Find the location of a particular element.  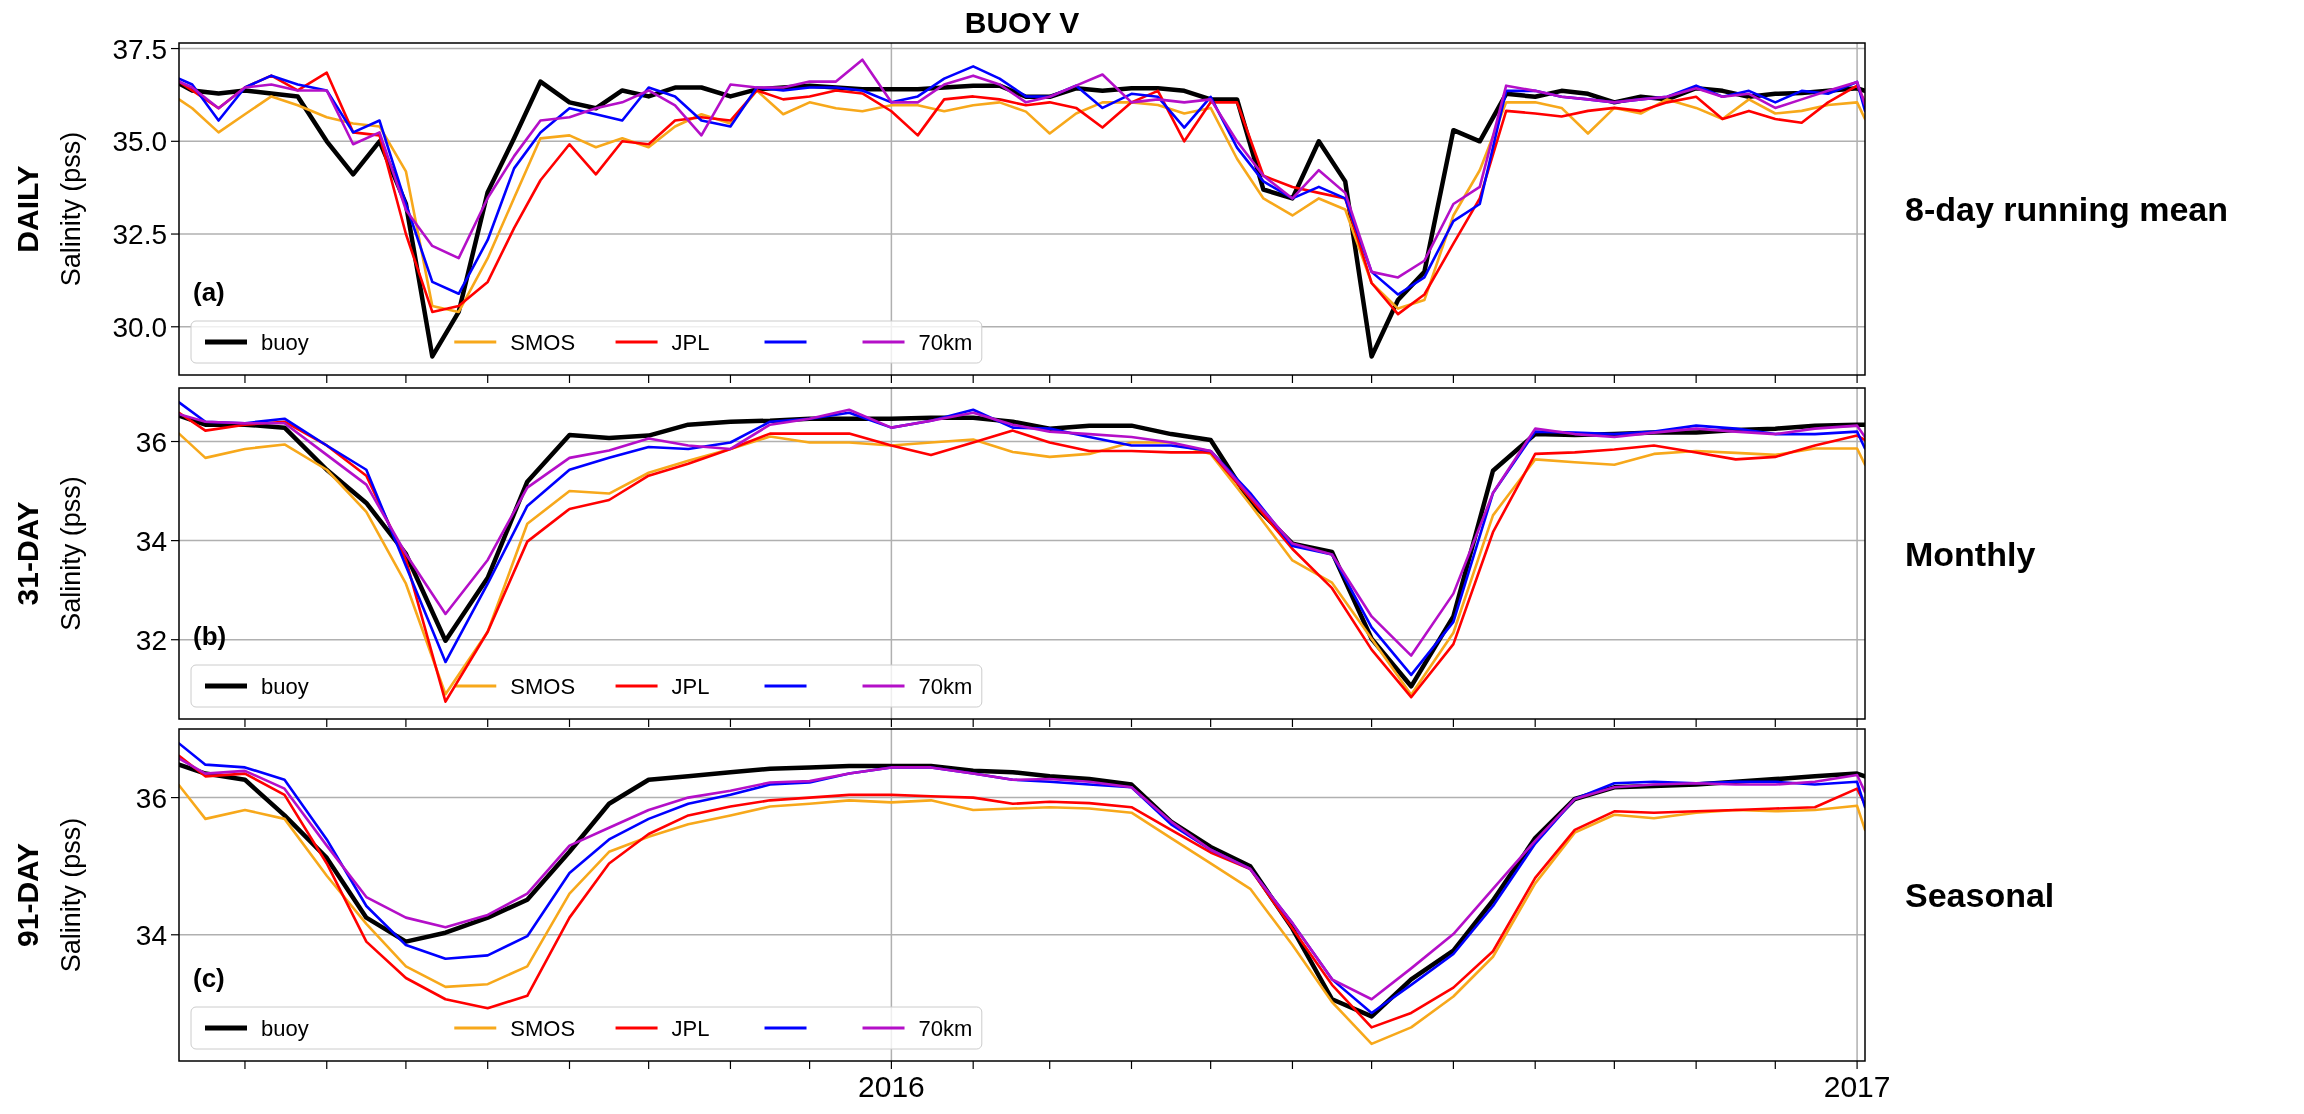

y-tick-label: 35.0 is located at coordinates (139, 142).